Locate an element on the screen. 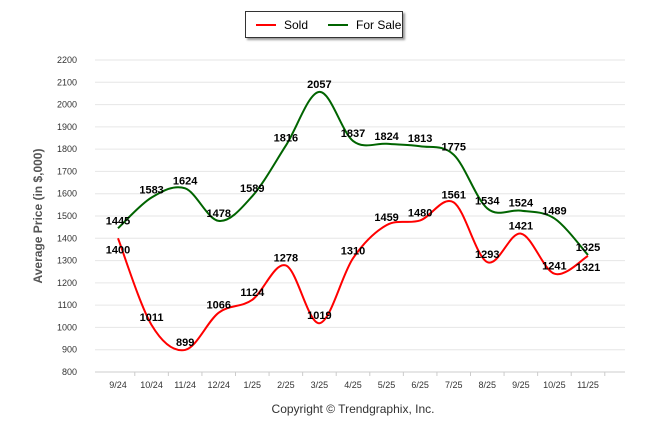 Image resolution: width=646 pixels, height=434 pixels. data-label-for-sale: 1824 is located at coordinates (386, 137).